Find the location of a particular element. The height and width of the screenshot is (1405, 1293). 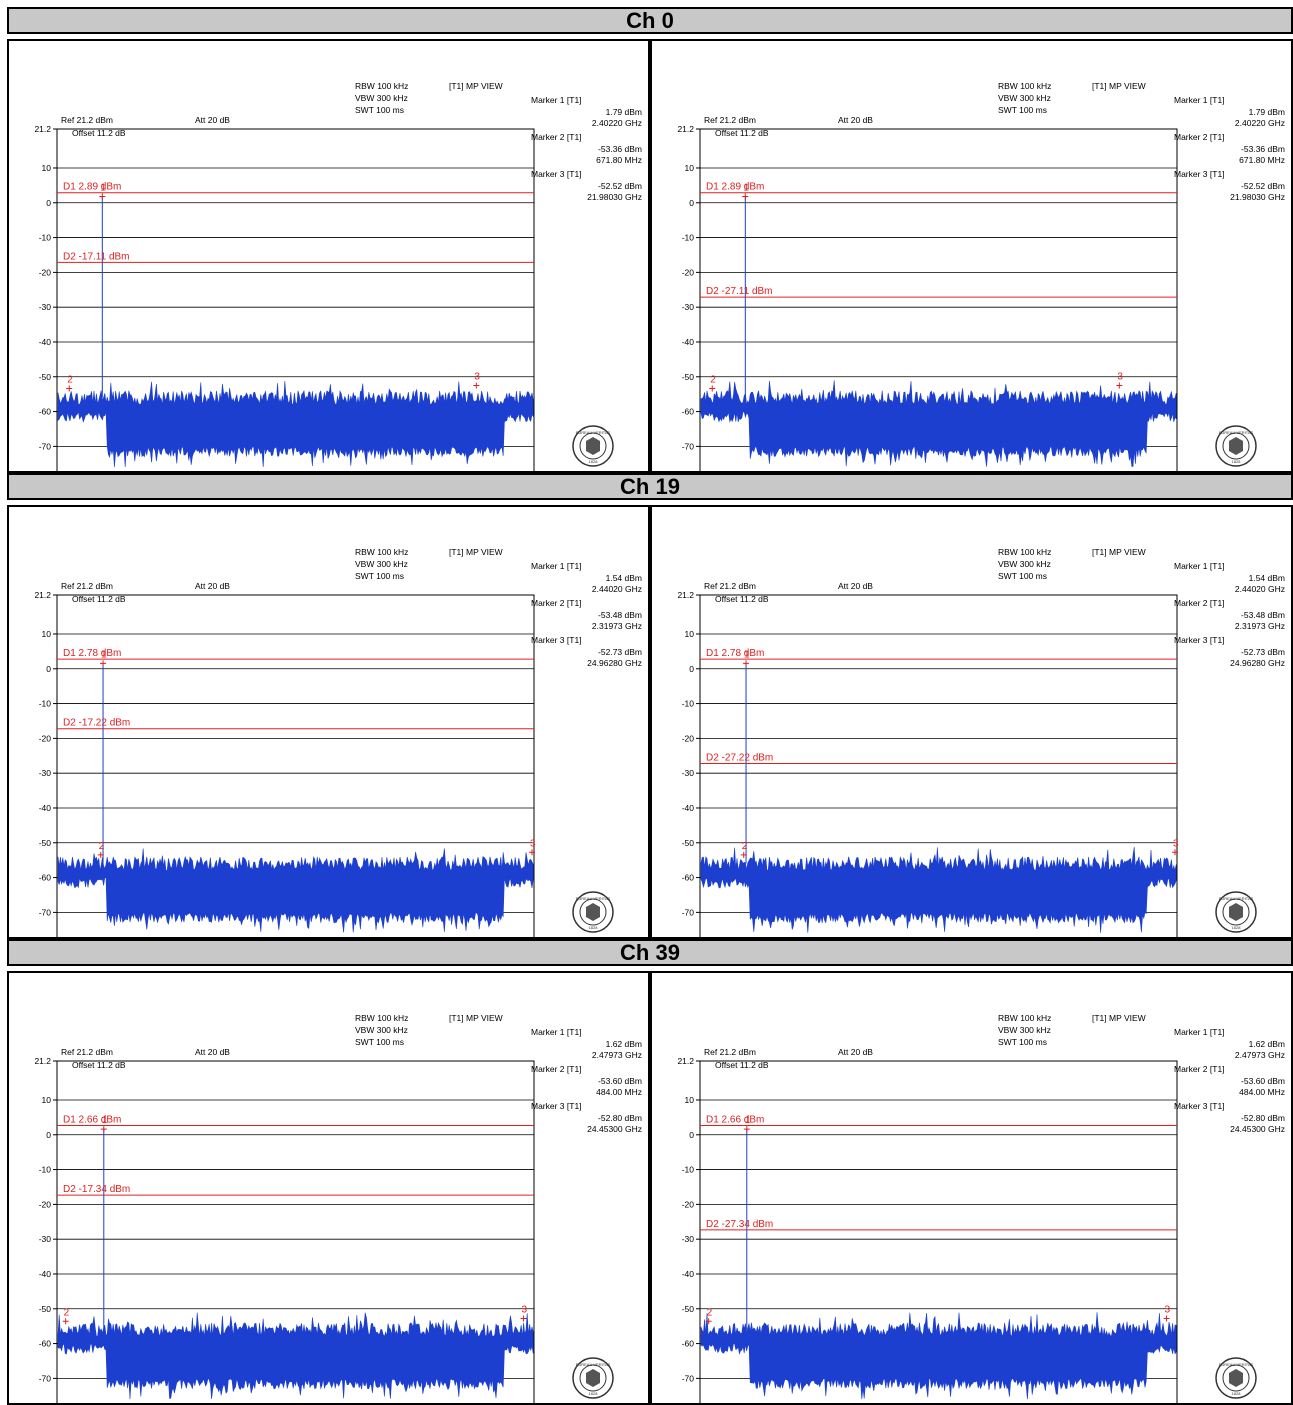

marker1-freq: 2.40220 GHz is located at coordinates (617, 123).